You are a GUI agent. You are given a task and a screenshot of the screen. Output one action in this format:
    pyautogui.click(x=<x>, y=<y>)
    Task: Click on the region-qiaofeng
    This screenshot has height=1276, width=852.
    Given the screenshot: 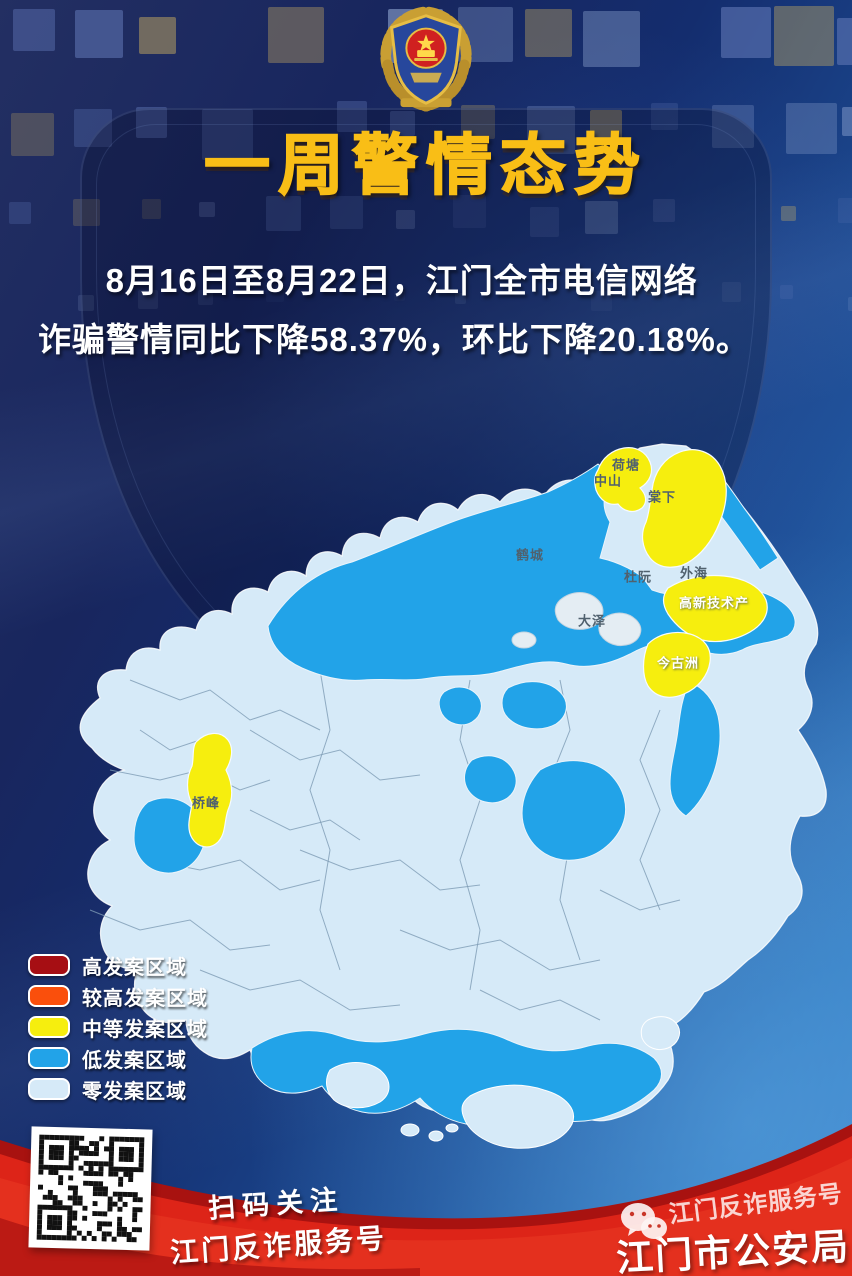 What is the action you would take?
    pyautogui.click(x=209, y=790)
    